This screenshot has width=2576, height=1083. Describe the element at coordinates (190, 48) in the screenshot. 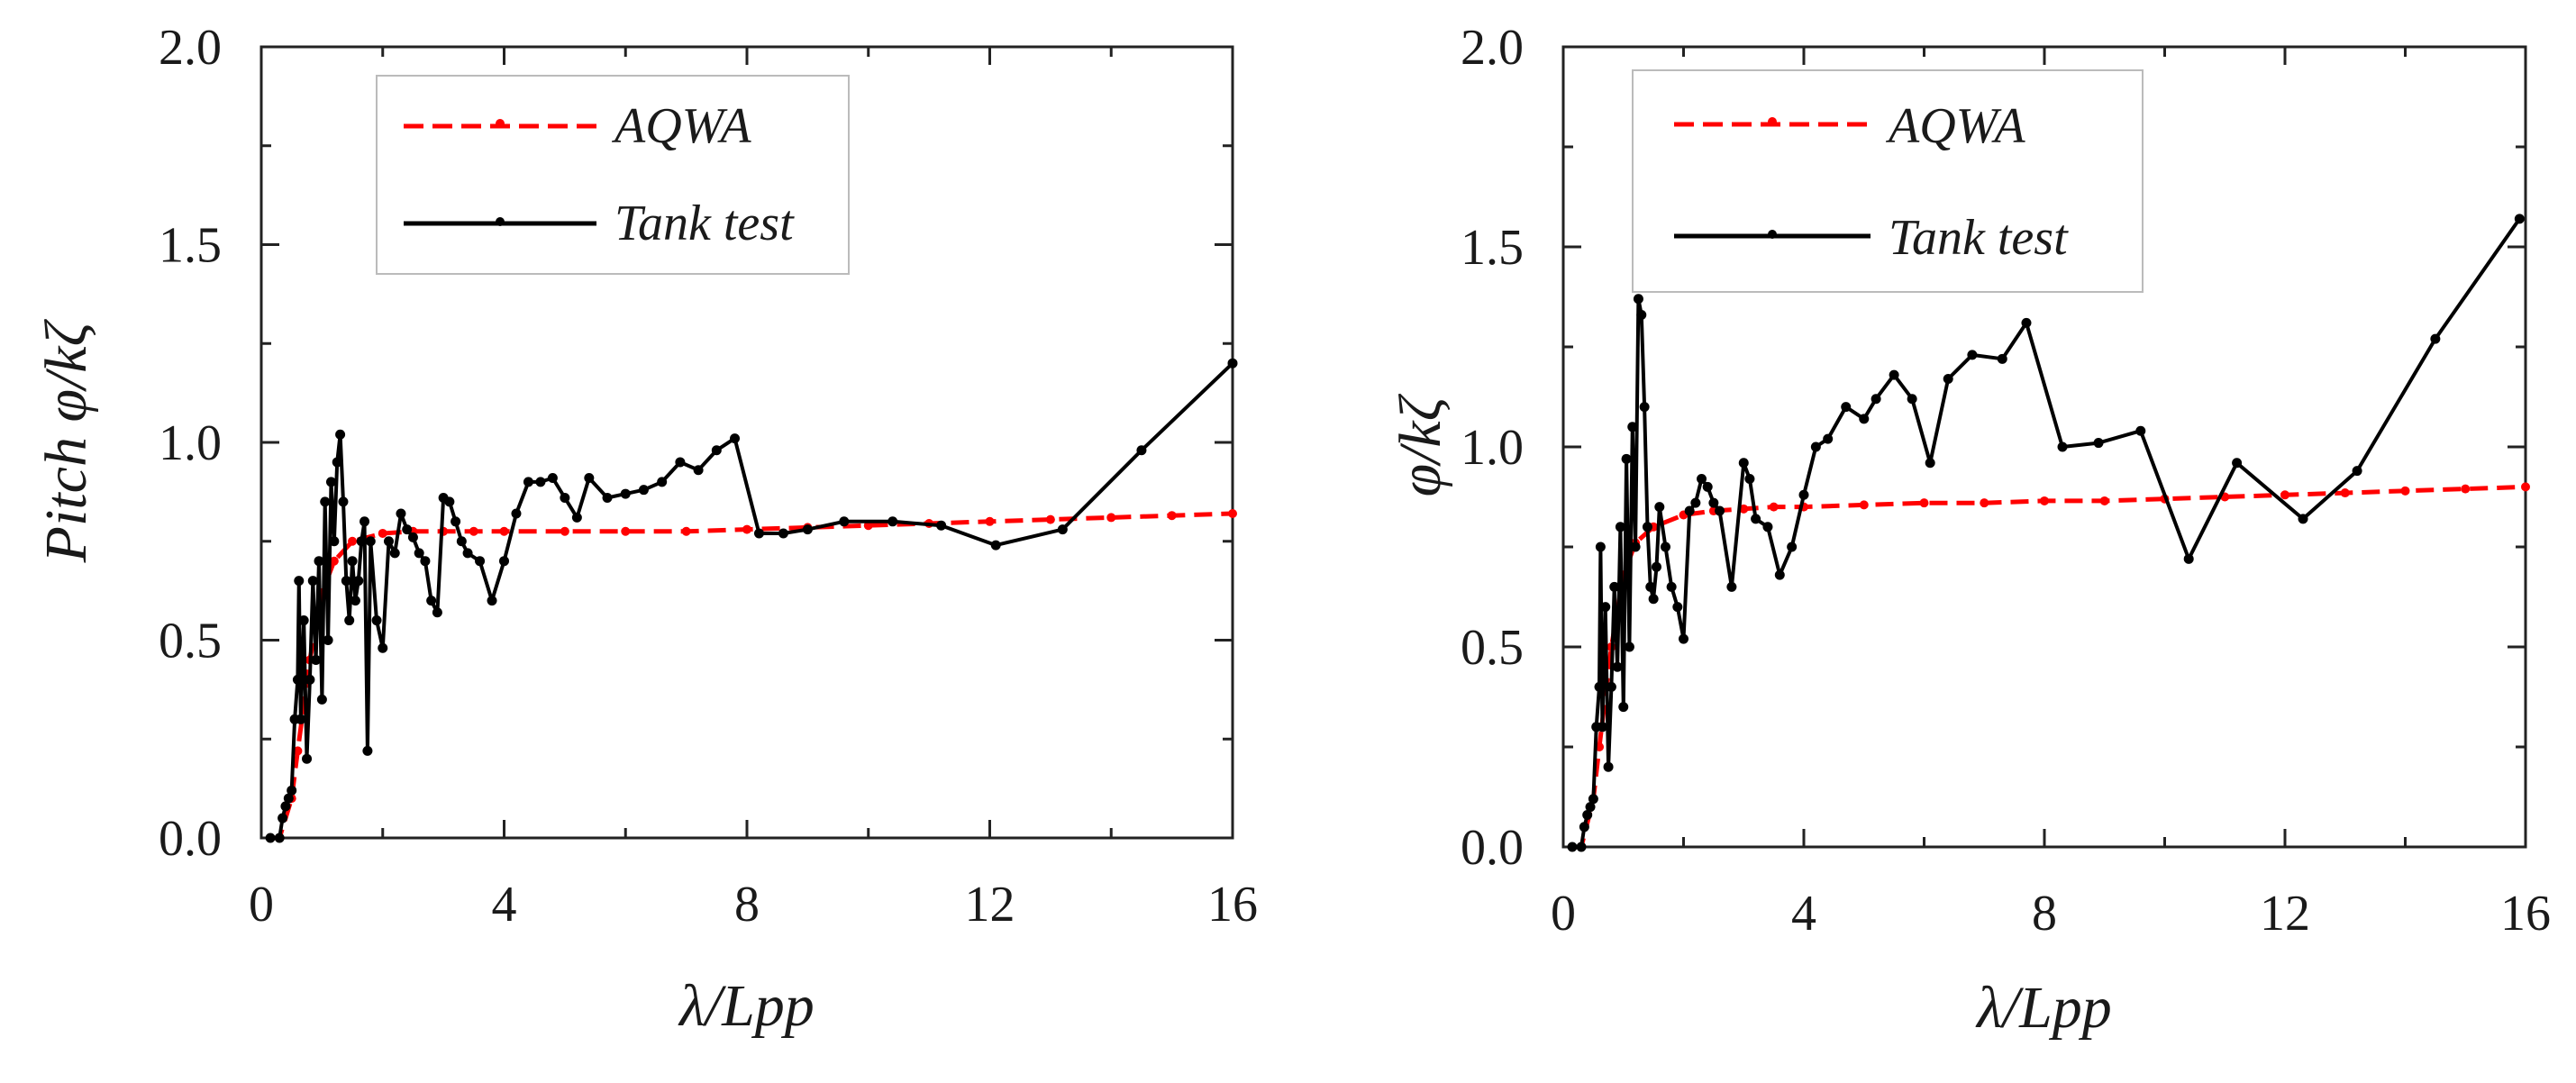

I see `y-tick-label: 2.0` at that location.